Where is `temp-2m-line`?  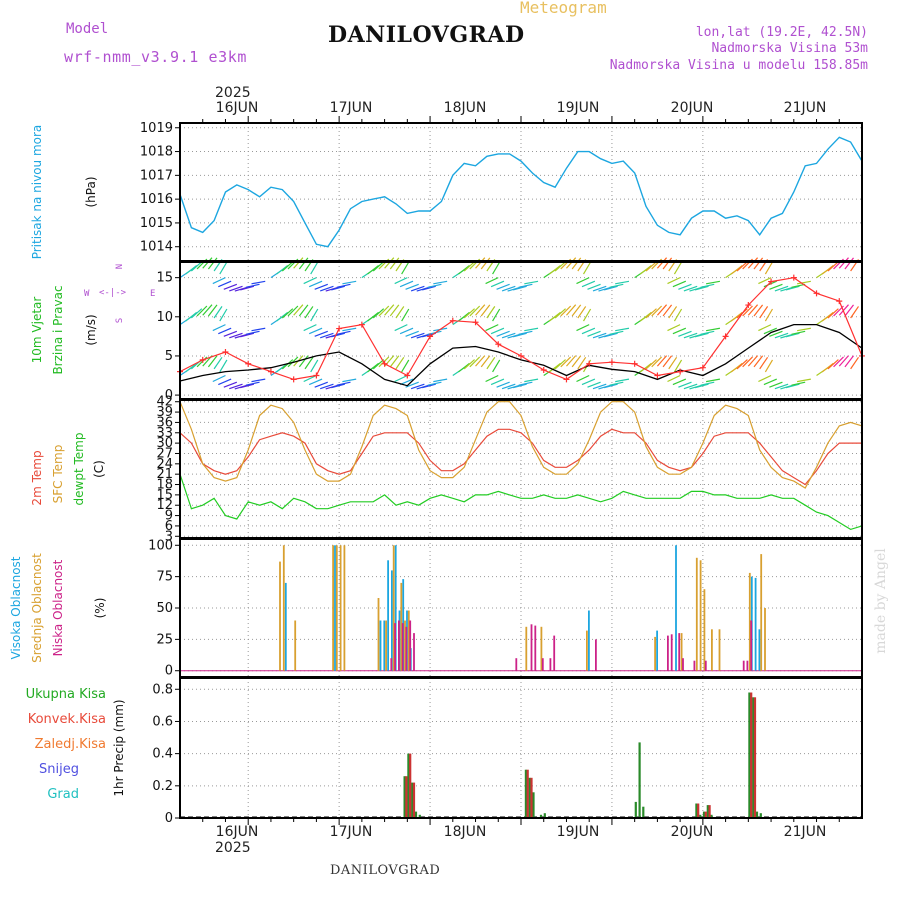 temp-2m-line is located at coordinates (520, 457).